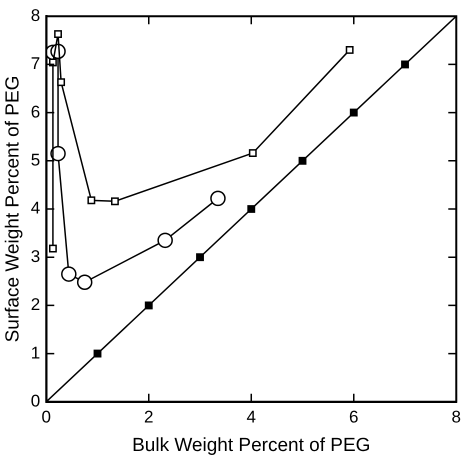 This screenshot has height=457, width=467. I want to click on y-tick-label: 4, so click(35, 208).